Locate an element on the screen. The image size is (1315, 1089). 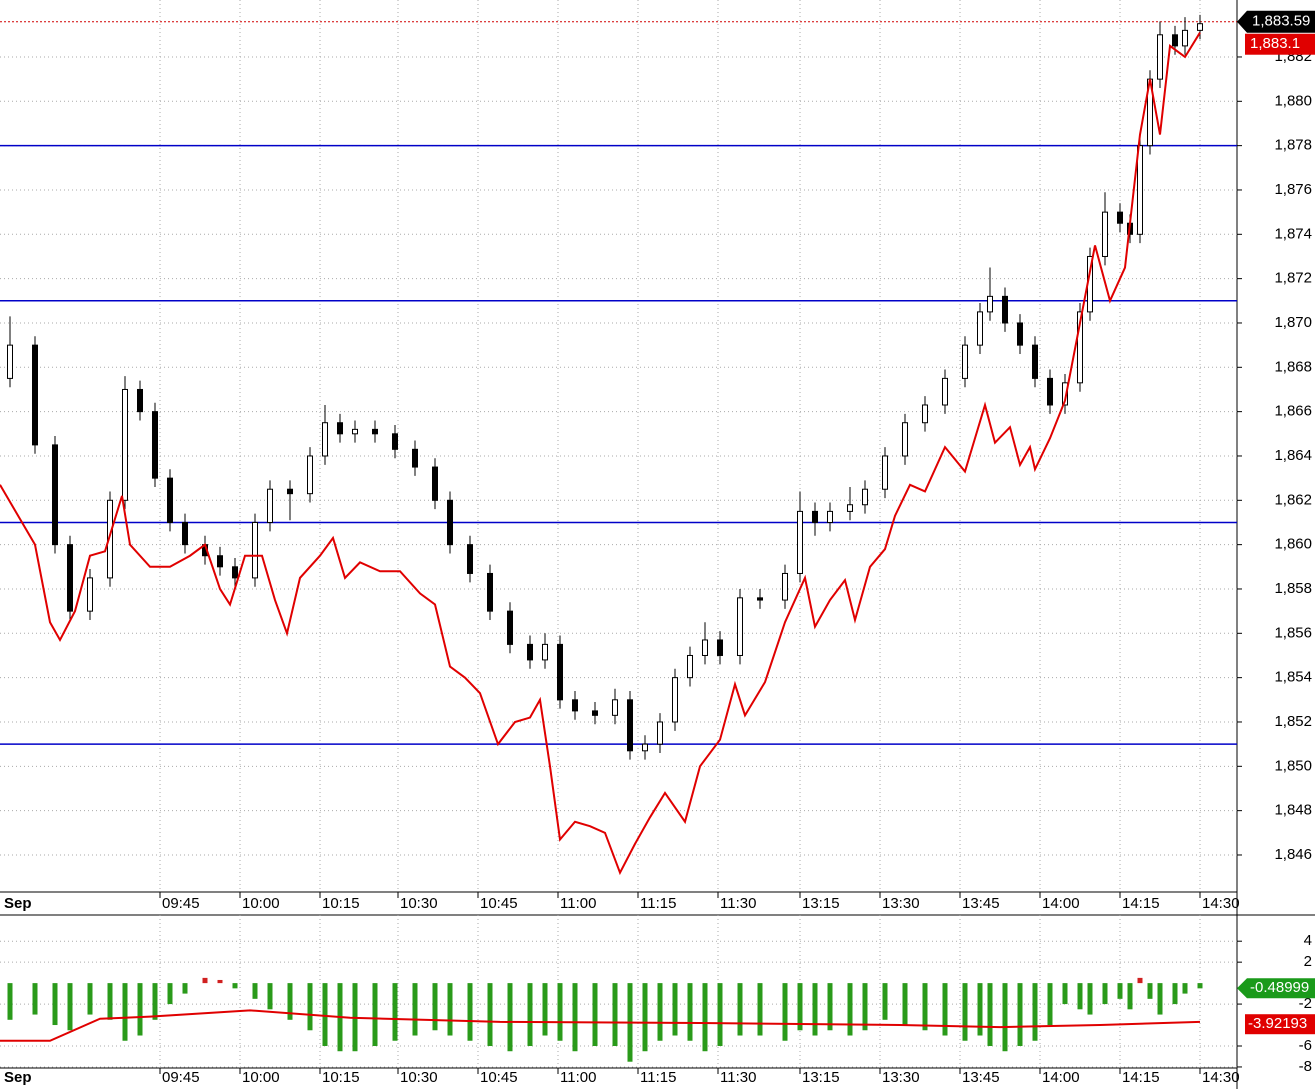
x-tick-label: 11:15 is located at coordinates (658, 1077).